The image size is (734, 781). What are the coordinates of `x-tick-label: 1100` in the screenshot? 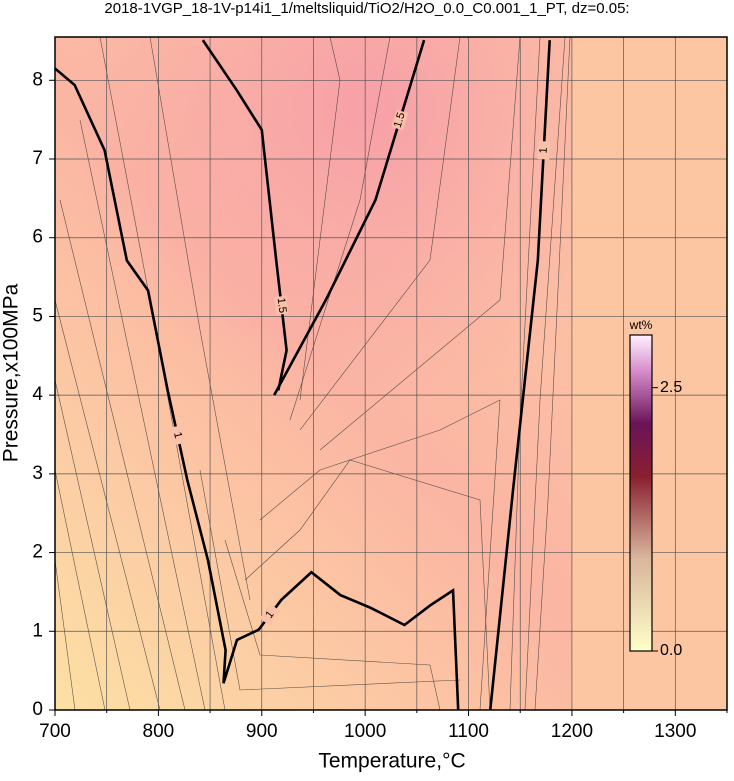 It's located at (468, 731).